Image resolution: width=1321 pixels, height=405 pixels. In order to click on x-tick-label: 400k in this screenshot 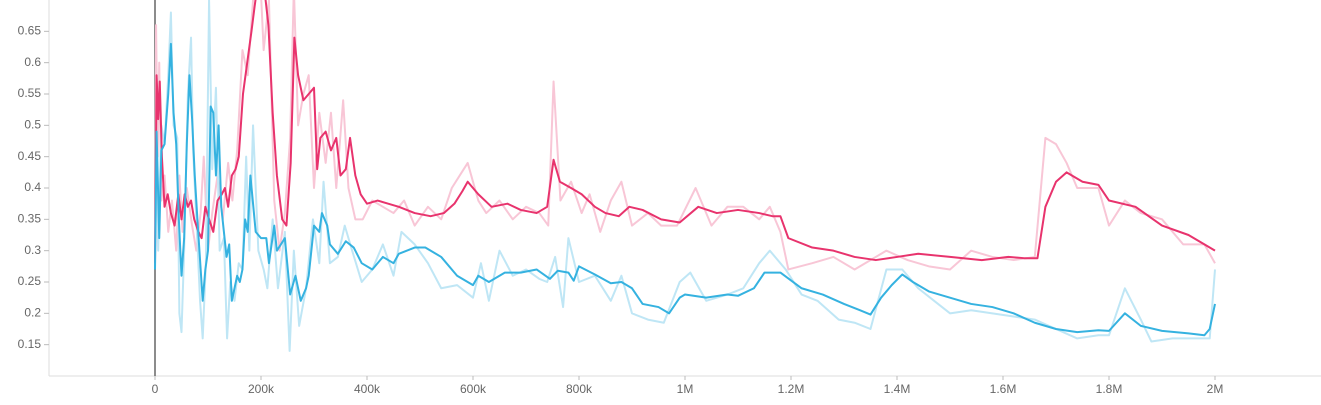, I will do `click(367, 389)`.